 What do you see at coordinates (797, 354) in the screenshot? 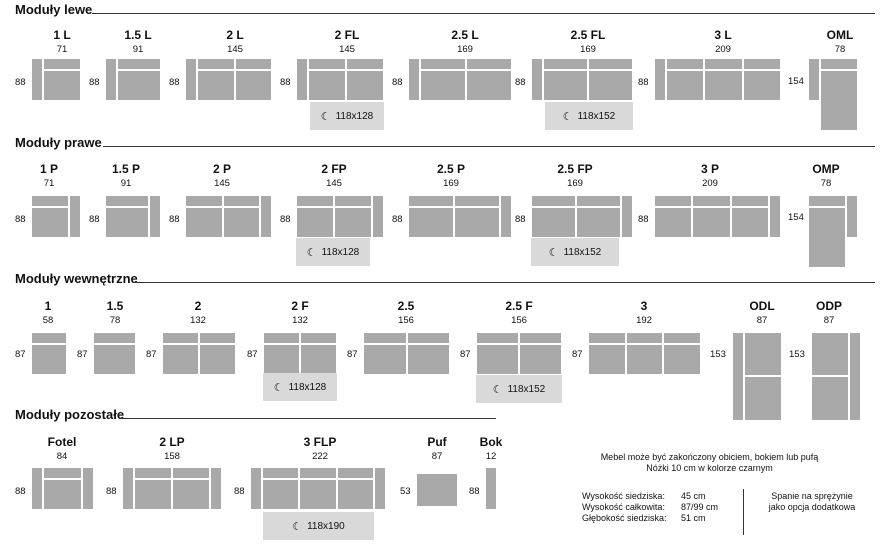
I see `module-depth: 153` at bounding box center [797, 354].